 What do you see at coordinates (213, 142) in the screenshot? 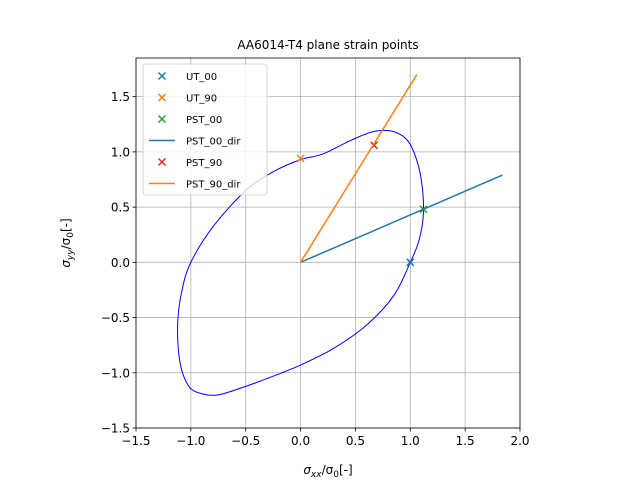
I see `legend-label: PST_00_dir` at bounding box center [213, 142].